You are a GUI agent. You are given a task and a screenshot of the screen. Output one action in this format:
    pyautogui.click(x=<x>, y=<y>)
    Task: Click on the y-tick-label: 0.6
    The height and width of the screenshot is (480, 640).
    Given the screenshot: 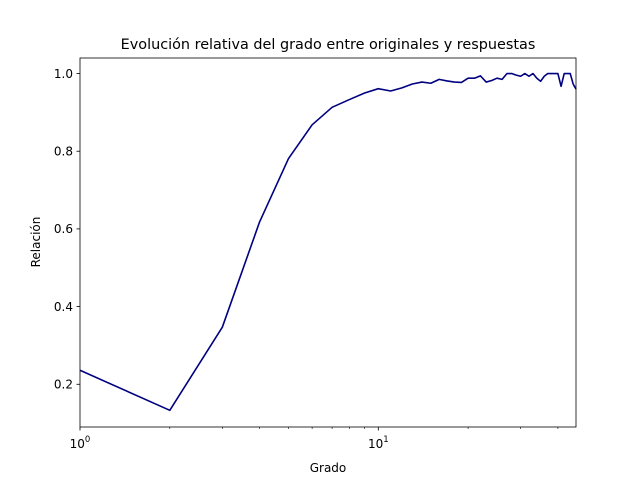 What is the action you would take?
    pyautogui.click(x=63, y=229)
    